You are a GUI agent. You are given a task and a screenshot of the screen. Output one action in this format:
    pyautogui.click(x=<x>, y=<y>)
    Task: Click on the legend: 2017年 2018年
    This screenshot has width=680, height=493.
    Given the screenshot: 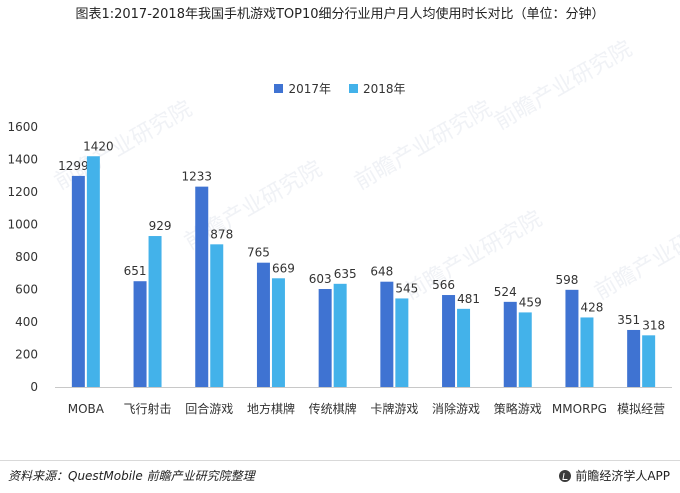 What is the action you would take?
    pyautogui.click(x=340, y=88)
    